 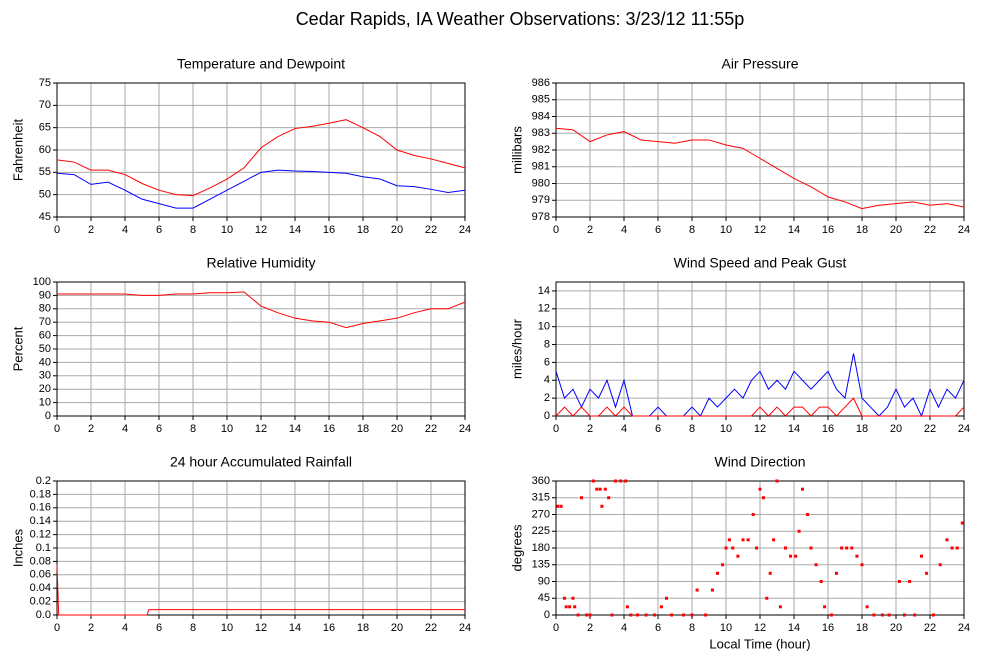 I want to click on y-tick-label: 180, so click(x=541, y=548).